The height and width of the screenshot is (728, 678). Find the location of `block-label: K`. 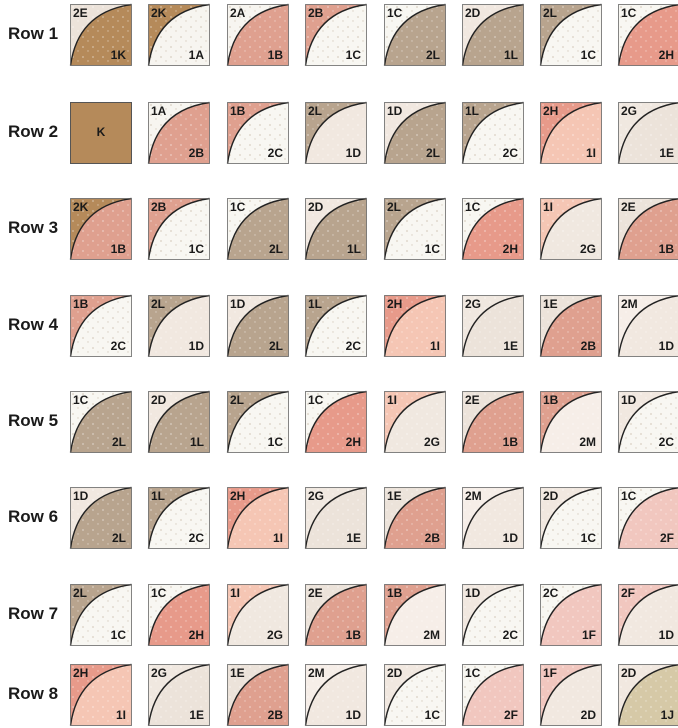

block-label: K is located at coordinates (101, 132).